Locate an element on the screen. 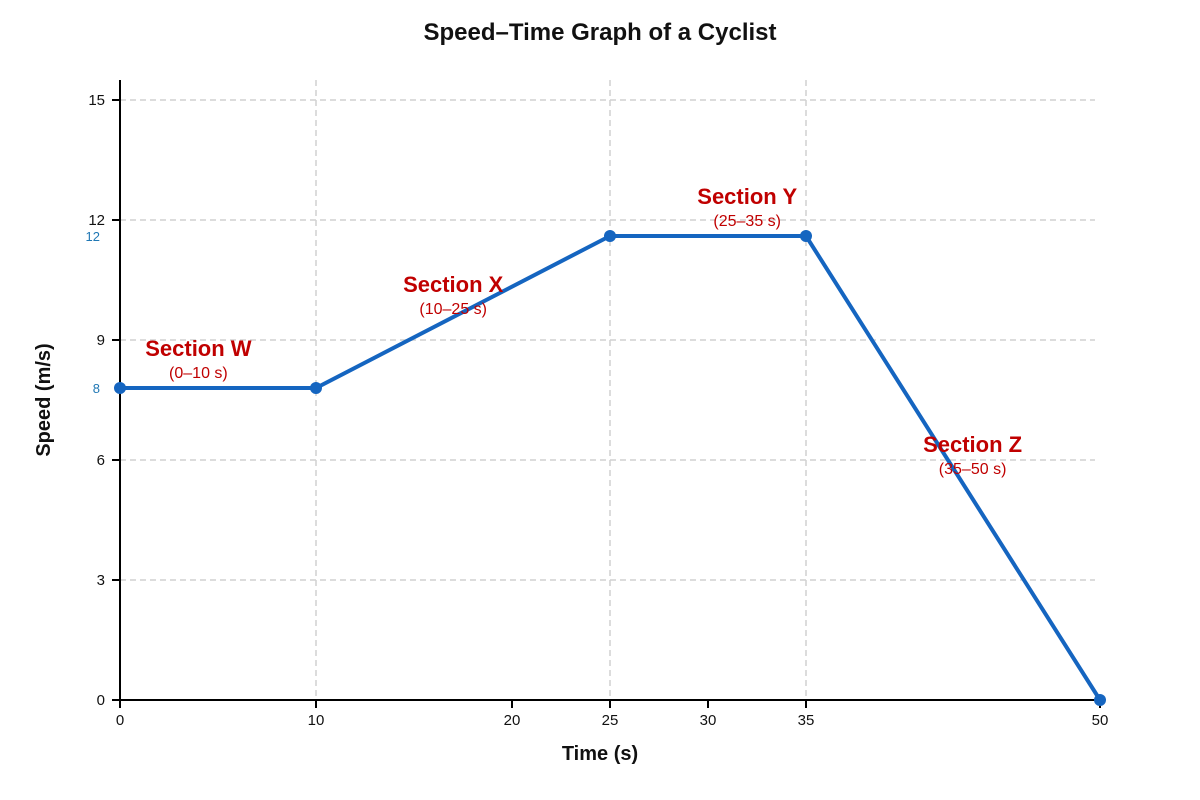  x-tick-label-20: 20 is located at coordinates (512, 720).